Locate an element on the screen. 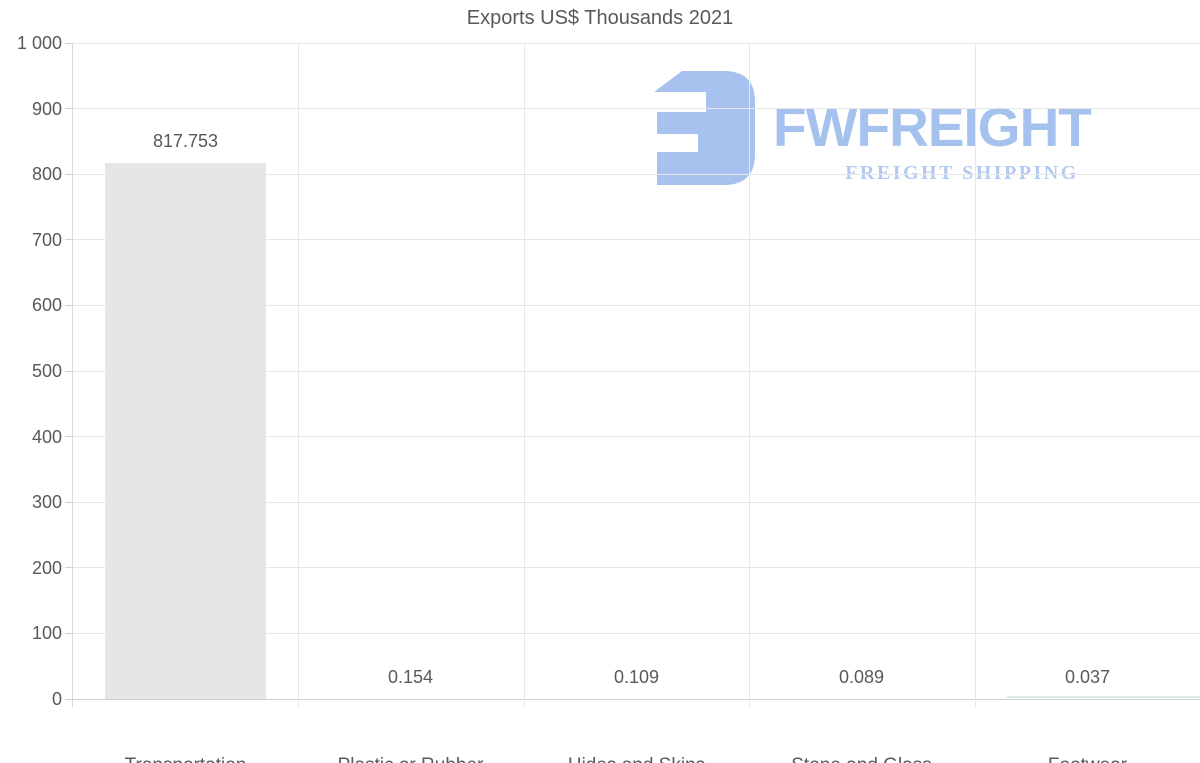 This screenshot has width=1200, height=763. category-label: Hides and Skins is located at coordinates (636, 759).